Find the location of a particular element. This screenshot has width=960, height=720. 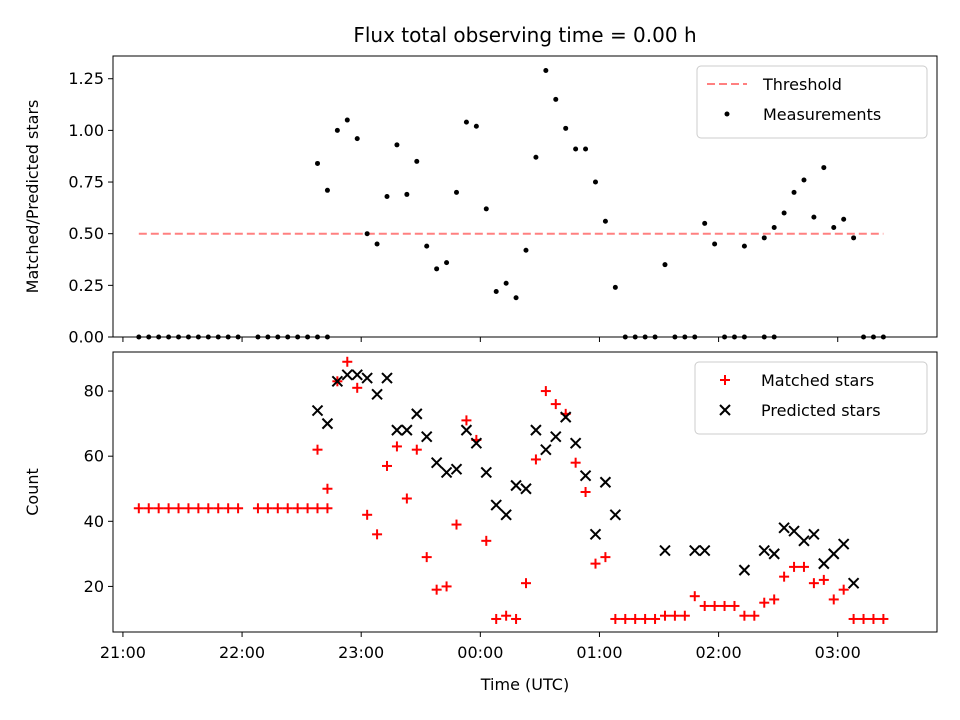

legend-label: Matched stars is located at coordinates (817, 380).